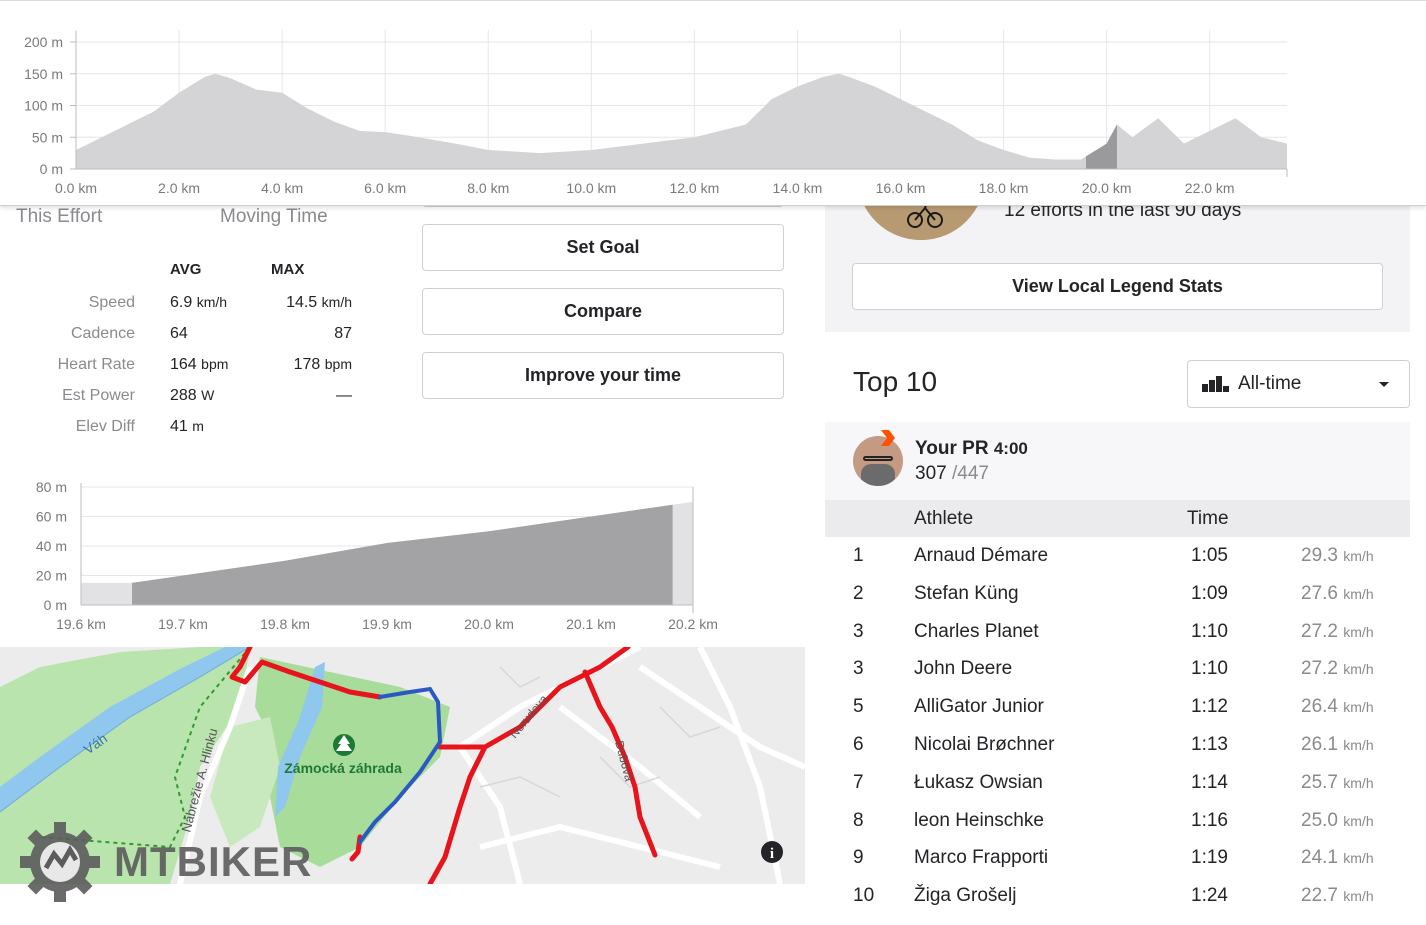 Image resolution: width=1426 pixels, height=925 pixels. Describe the element at coordinates (1319, 555) in the screenshot. I see `row-speed-value: 29.3` at that location.